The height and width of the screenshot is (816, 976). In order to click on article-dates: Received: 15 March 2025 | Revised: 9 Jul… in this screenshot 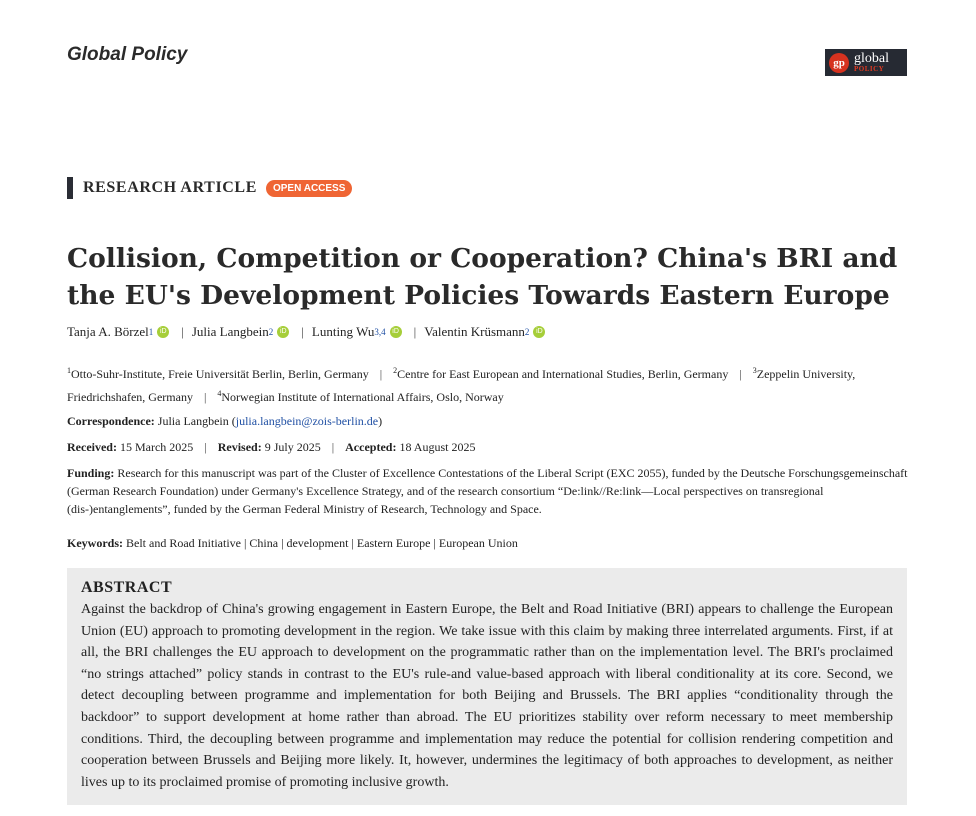, I will do `click(489, 447)`.